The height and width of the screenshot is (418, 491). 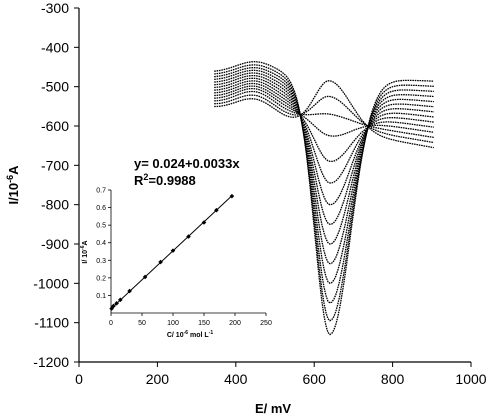 What do you see at coordinates (13, 185) in the screenshot?
I see `main-y-axis-title: I/10-6A` at bounding box center [13, 185].